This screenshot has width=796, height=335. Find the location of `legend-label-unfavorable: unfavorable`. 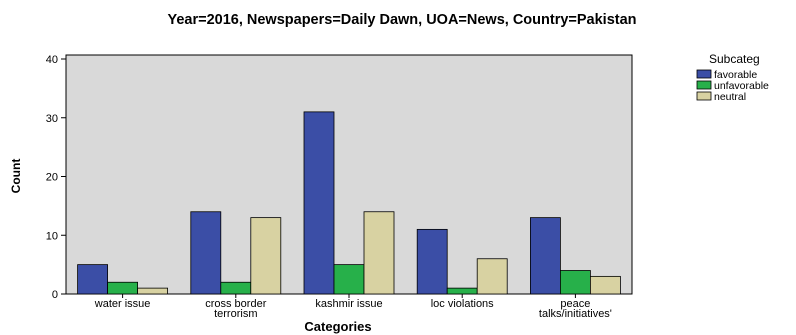

legend-label-unfavorable: unfavorable is located at coordinates (741, 86).